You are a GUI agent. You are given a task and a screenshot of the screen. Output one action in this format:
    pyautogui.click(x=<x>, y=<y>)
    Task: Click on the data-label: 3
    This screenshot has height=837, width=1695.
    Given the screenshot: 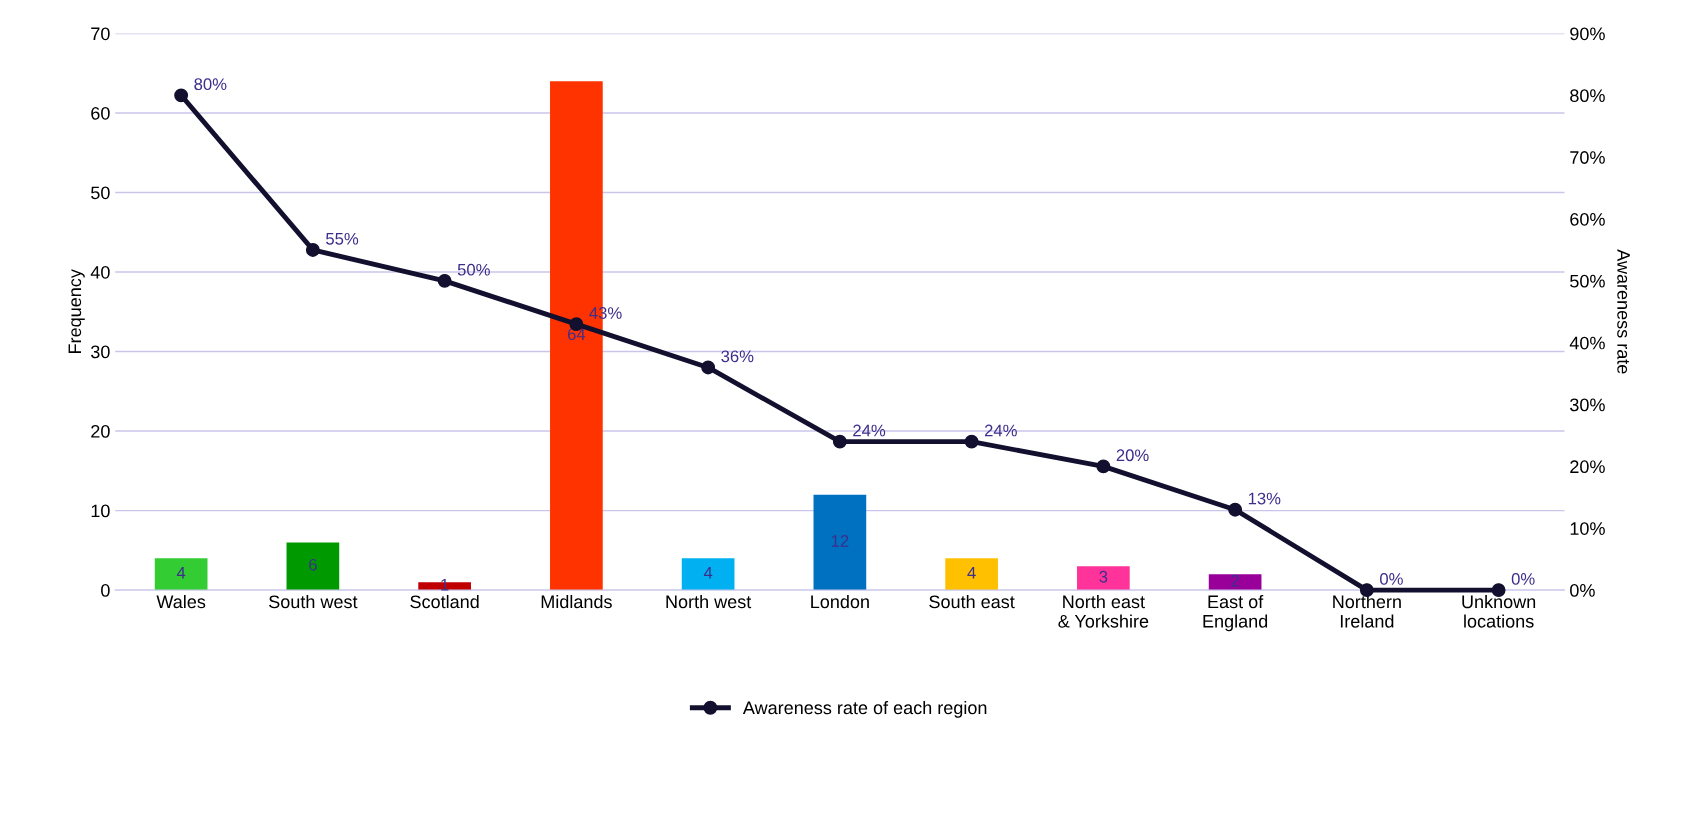 What is the action you would take?
    pyautogui.click(x=1103, y=576)
    